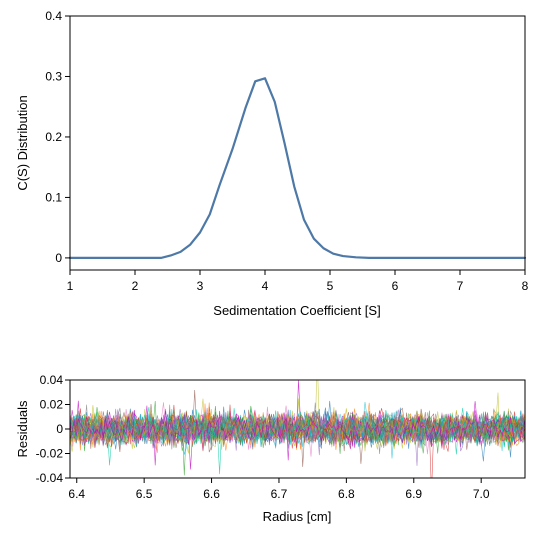 This screenshot has width=550, height=539. What do you see at coordinates (50, 478) in the screenshot?
I see `residuals-y-tick-label: -0.04` at bounding box center [50, 478].